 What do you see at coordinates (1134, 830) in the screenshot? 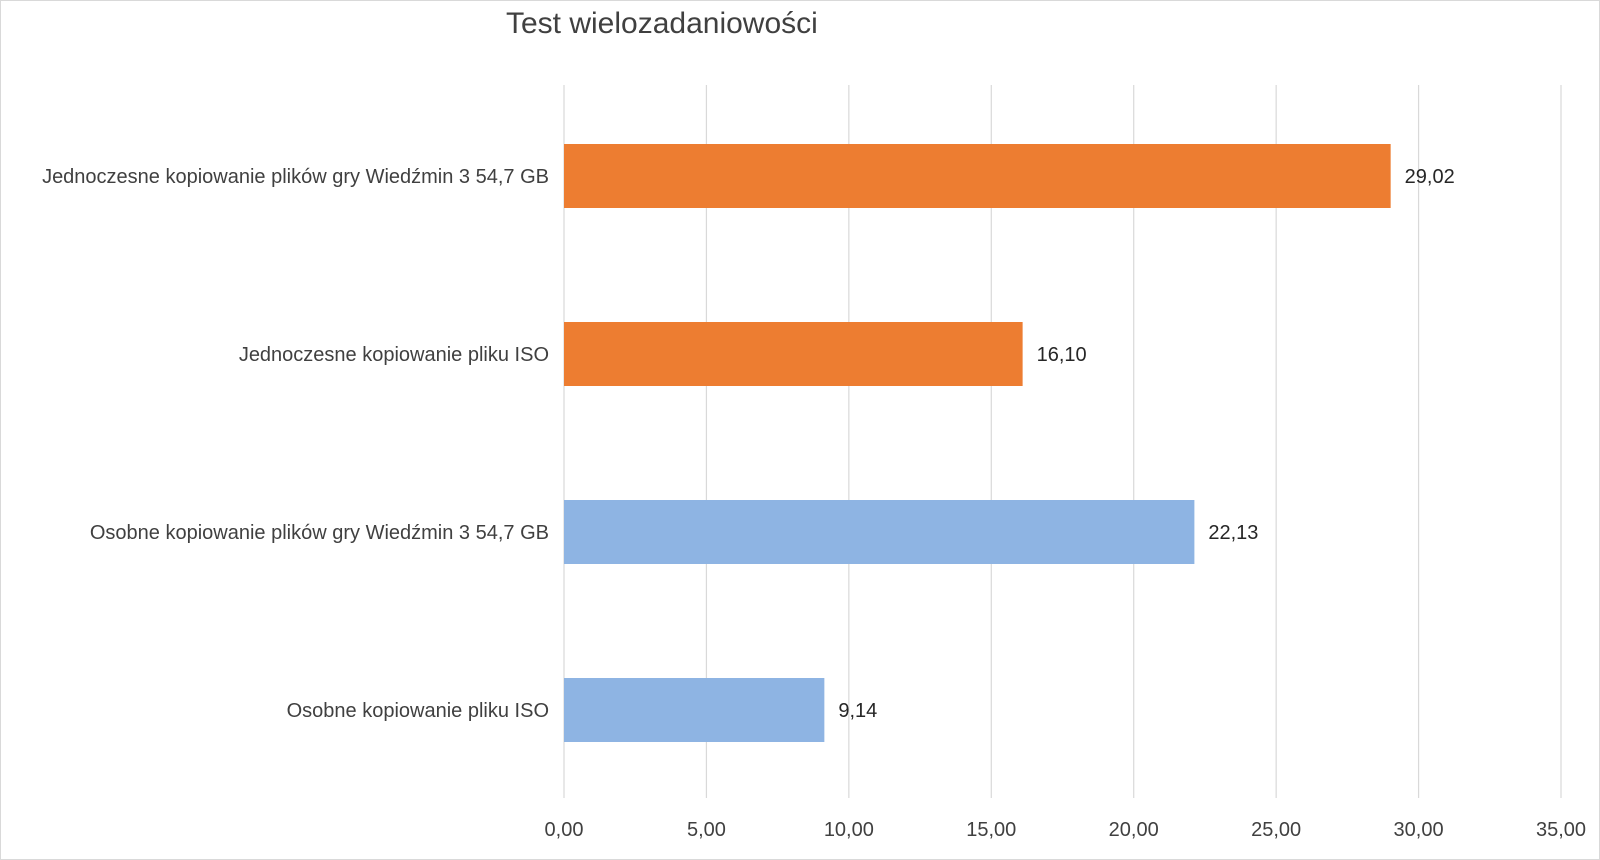
I see `x-tick-label: 20,00` at bounding box center [1134, 830].